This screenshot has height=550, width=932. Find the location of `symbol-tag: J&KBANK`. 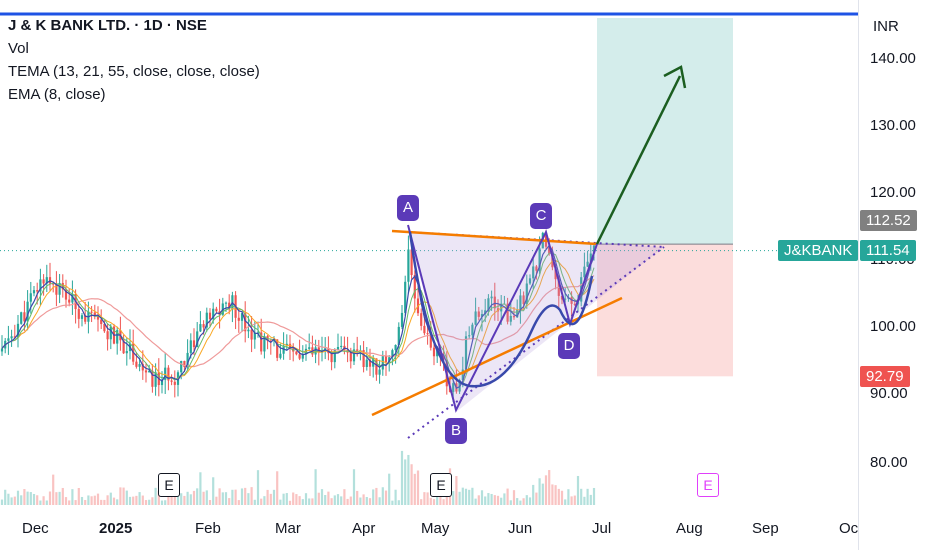

symbol-tag: J&KBANK is located at coordinates (818, 250).